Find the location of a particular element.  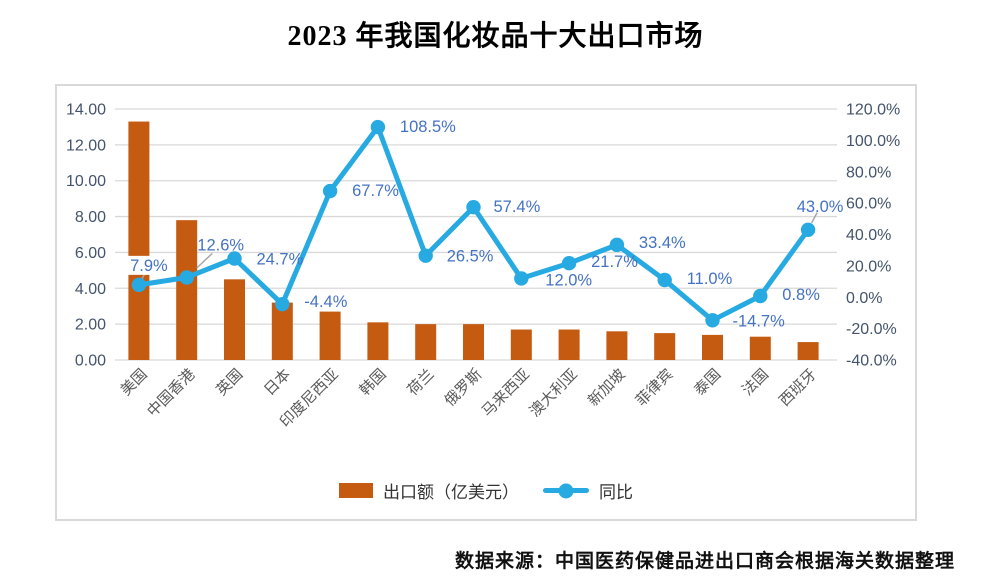

yoy-data-label: 108.5% is located at coordinates (428, 127).